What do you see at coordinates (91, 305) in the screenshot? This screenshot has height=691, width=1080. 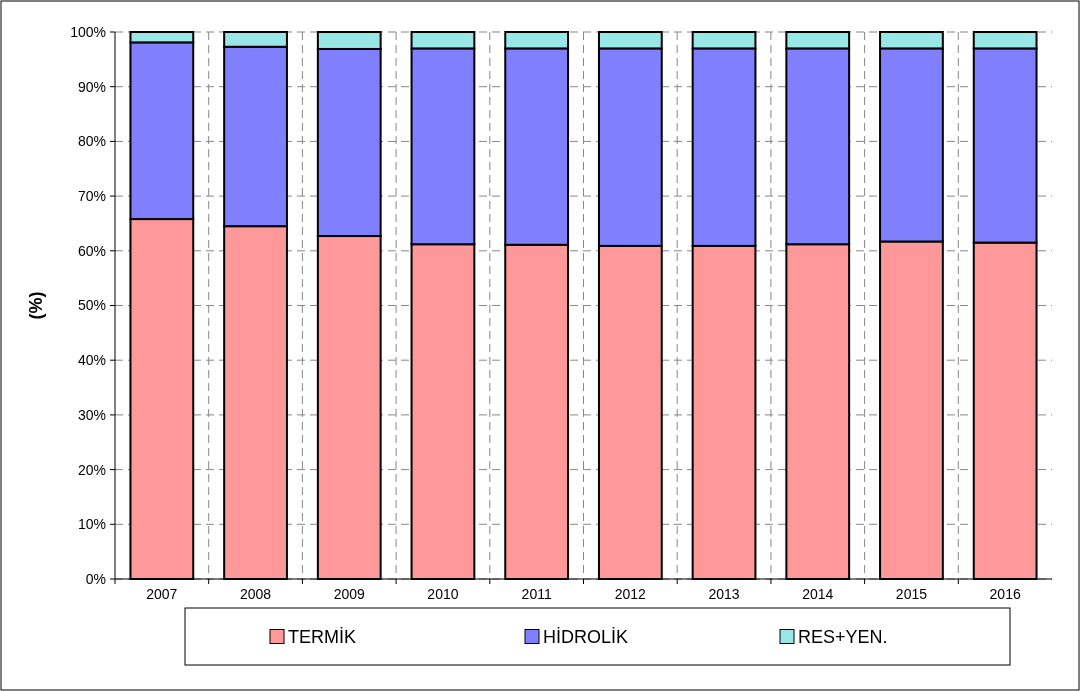 I see `y-tick-label: 50%` at bounding box center [91, 305].